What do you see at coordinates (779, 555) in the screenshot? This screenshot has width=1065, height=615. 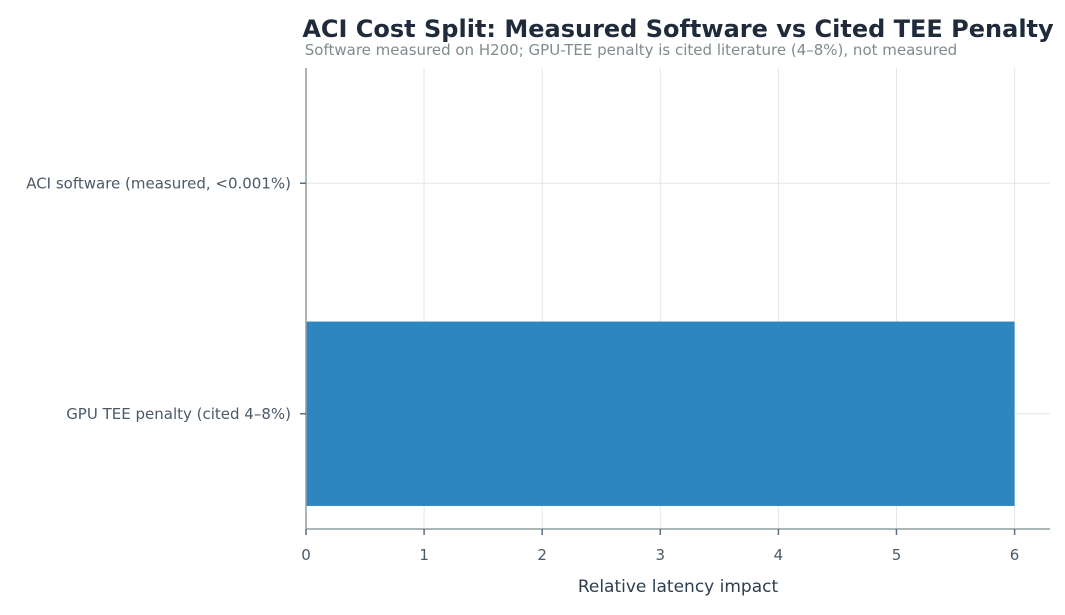 I see `x-tick-label: 4` at bounding box center [779, 555].